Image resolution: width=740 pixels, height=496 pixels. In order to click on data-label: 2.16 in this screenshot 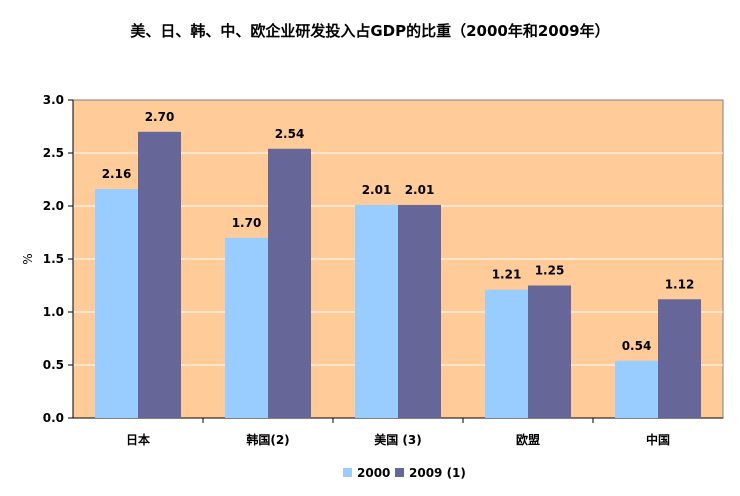, I will do `click(117, 174)`.